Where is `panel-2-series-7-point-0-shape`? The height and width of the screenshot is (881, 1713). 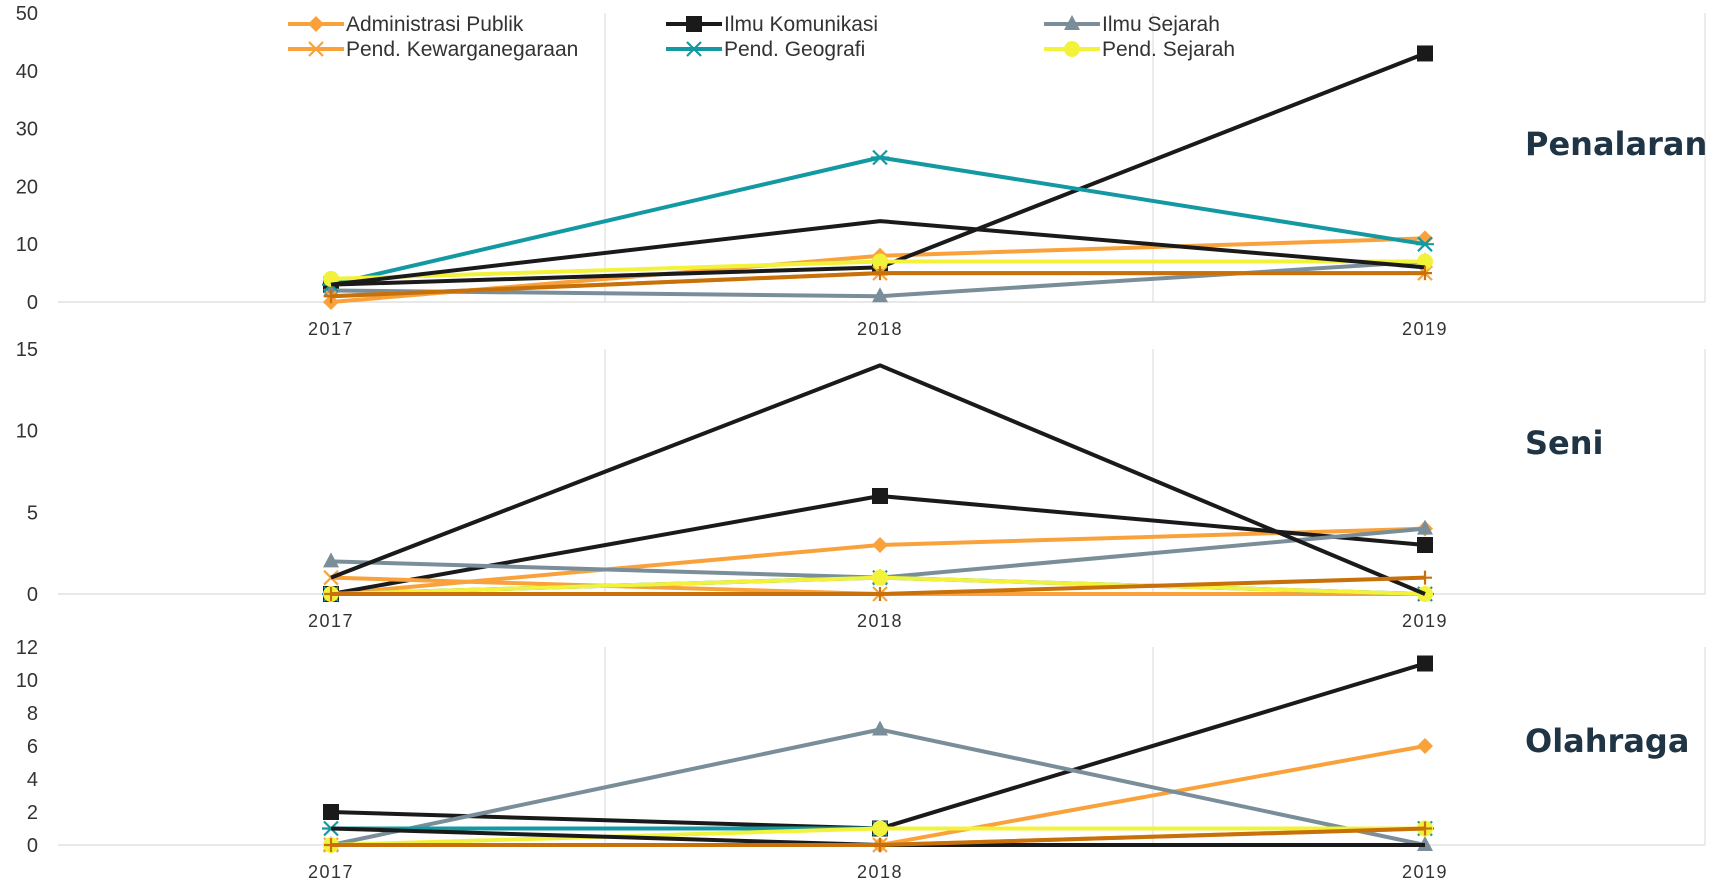
panel-2-series-7-point-0-shape is located at coordinates (331, 845).